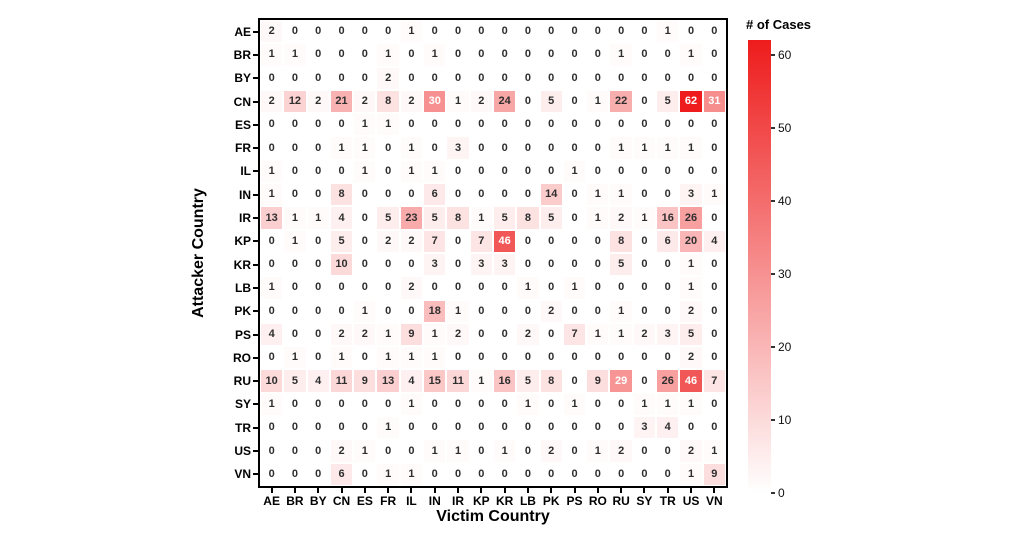 Image resolution: width=1024 pixels, height=538 pixels. I want to click on heatmap-cell: 3, so click(504, 264).